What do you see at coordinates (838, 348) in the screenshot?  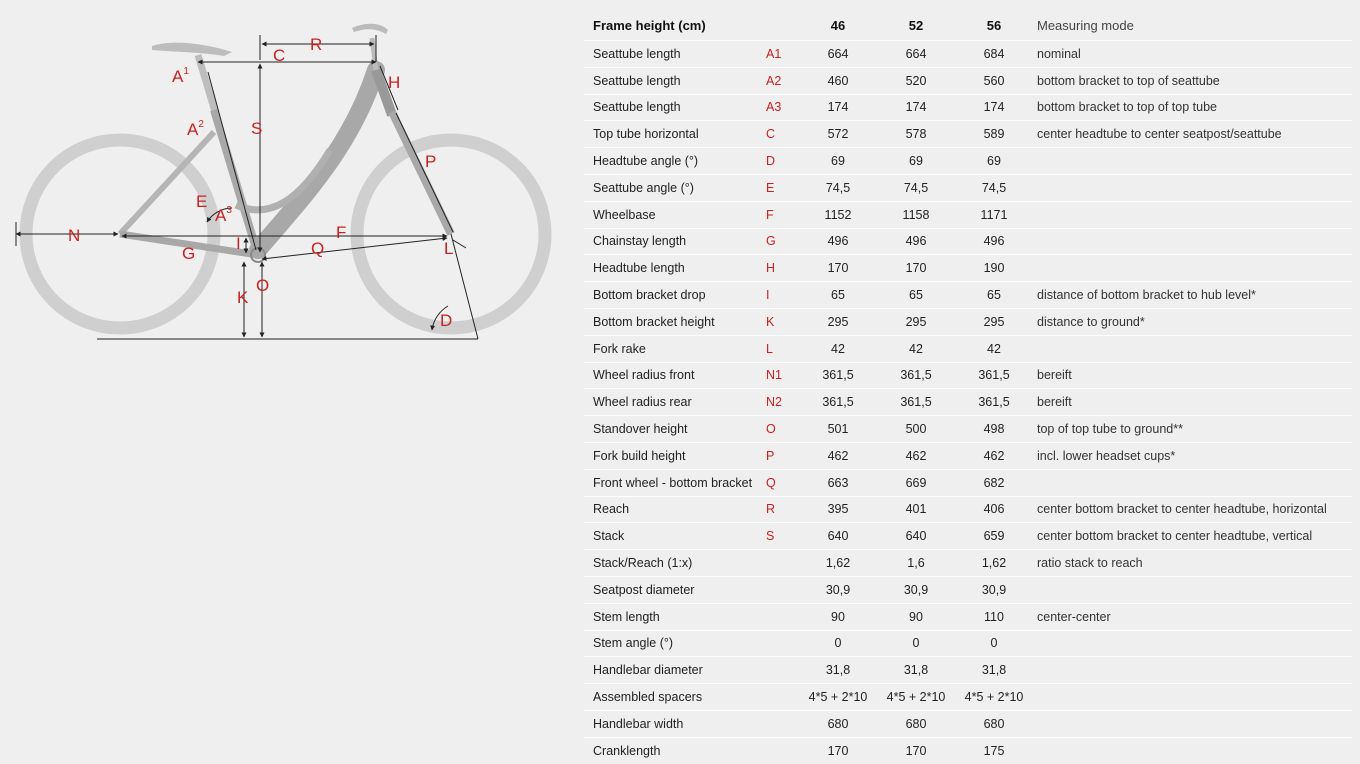 I see `row-value-46: 42` at bounding box center [838, 348].